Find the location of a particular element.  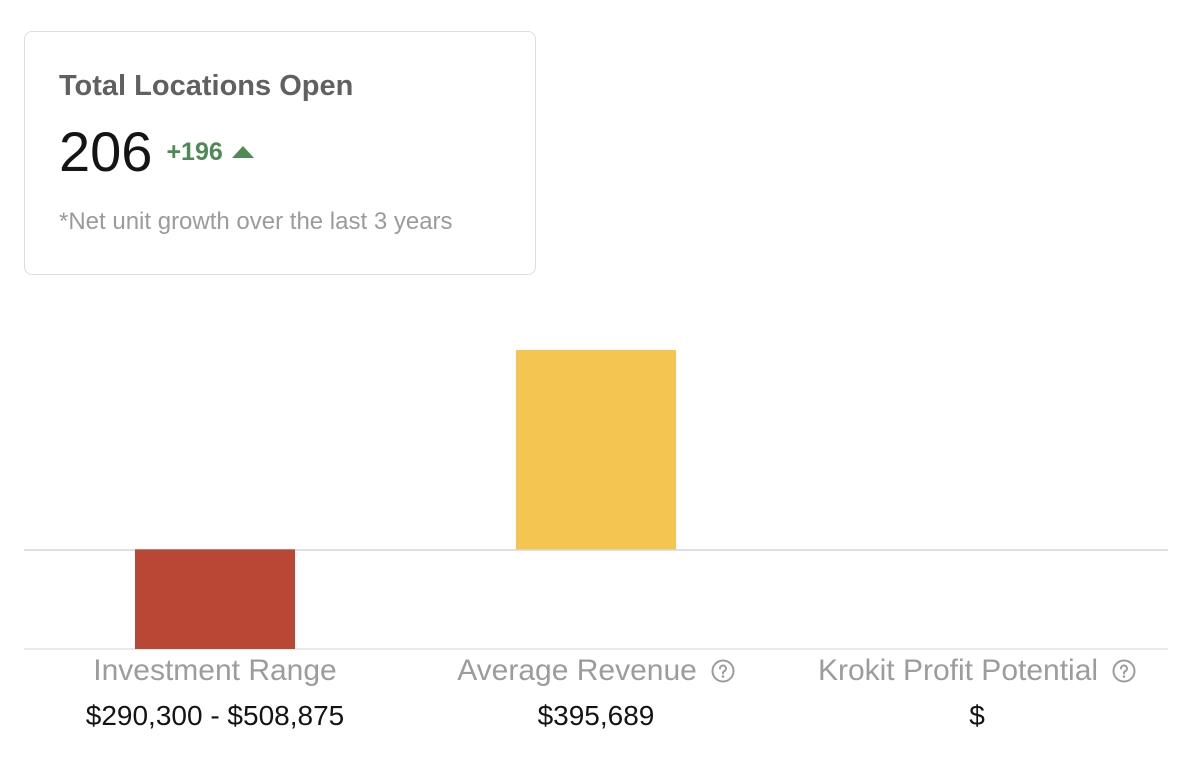

category-label-text: Investment Range is located at coordinates (215, 670).